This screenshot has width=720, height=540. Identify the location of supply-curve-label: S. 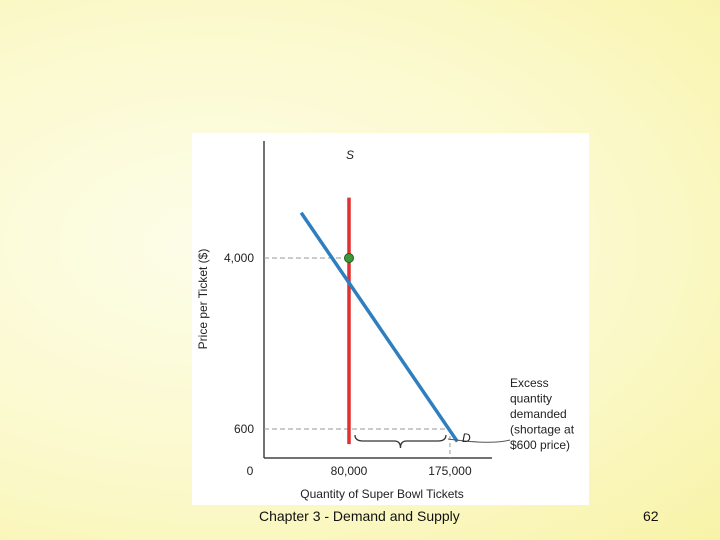
(350, 155).